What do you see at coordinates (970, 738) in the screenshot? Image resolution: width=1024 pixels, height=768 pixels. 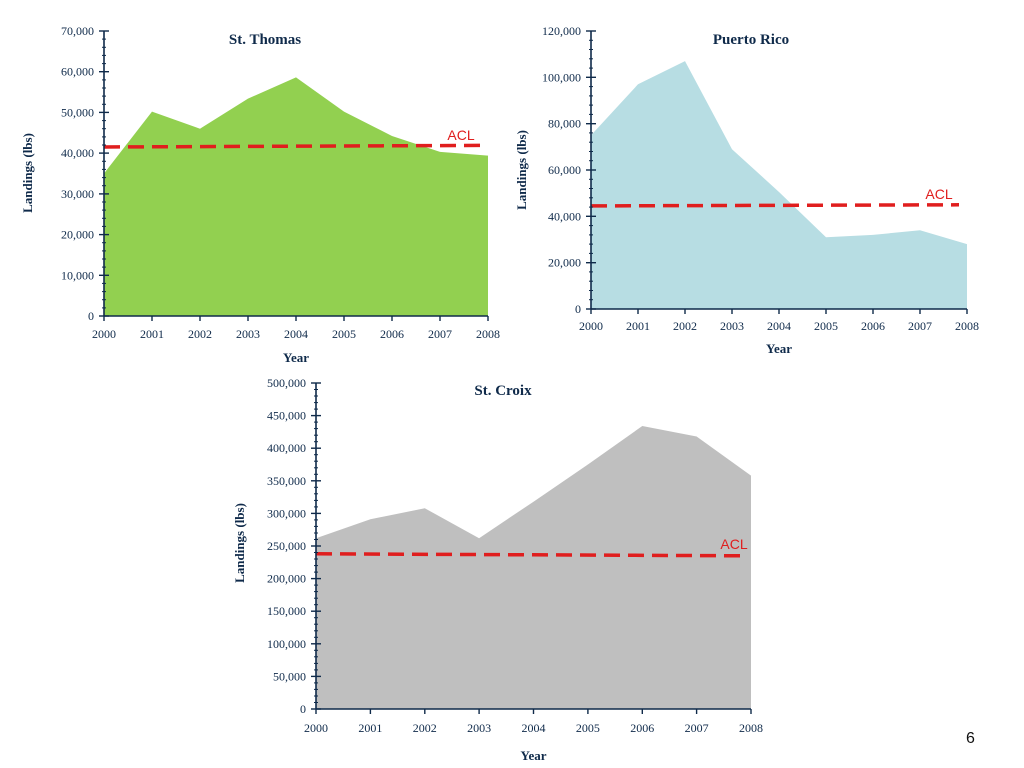 I see `page-number: 6` at bounding box center [970, 738].